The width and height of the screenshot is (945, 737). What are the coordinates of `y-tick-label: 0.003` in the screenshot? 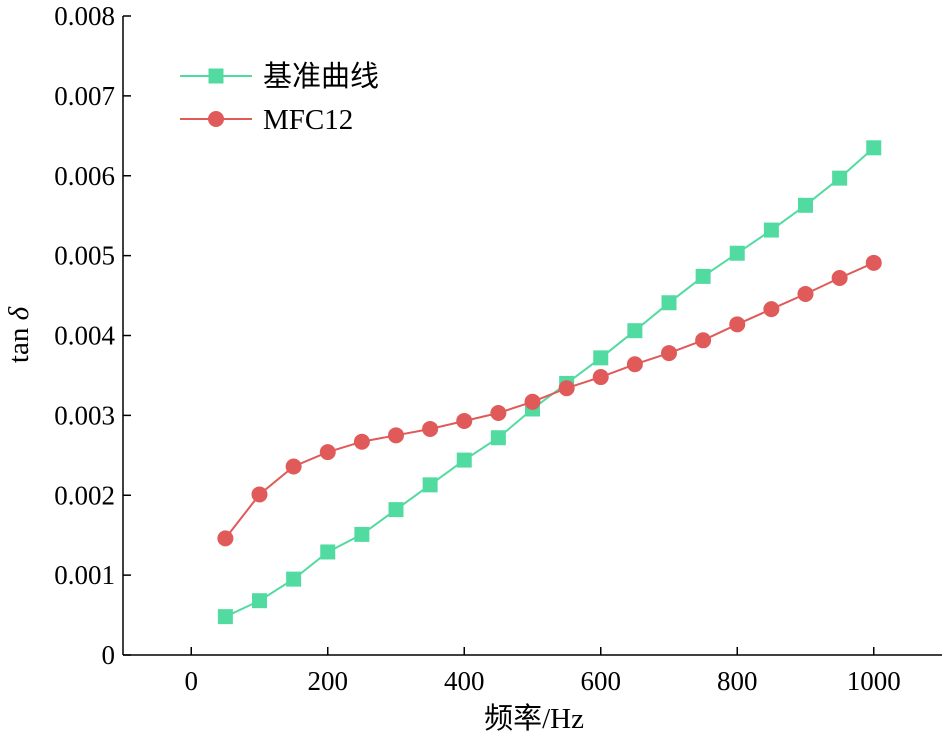 It's located at (84, 415).